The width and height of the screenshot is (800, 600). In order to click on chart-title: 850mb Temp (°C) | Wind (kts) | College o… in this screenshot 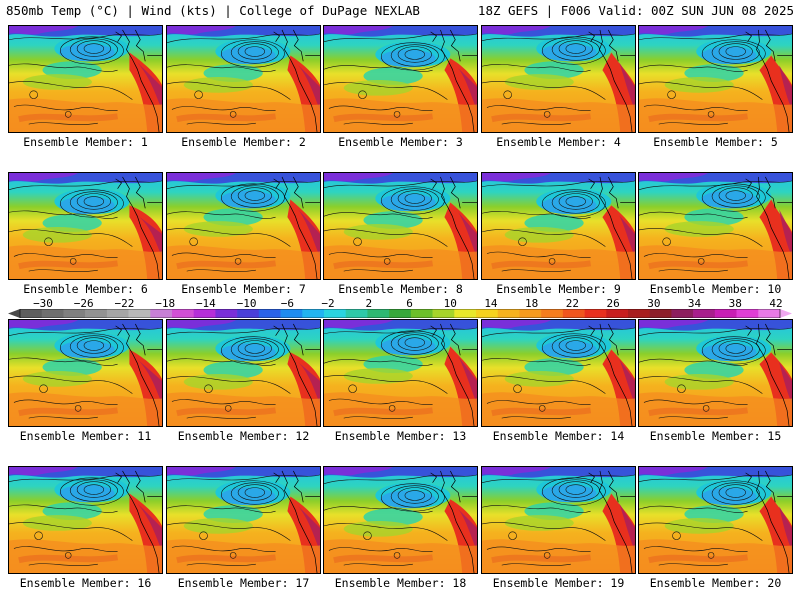, I will do `click(213, 10)`.